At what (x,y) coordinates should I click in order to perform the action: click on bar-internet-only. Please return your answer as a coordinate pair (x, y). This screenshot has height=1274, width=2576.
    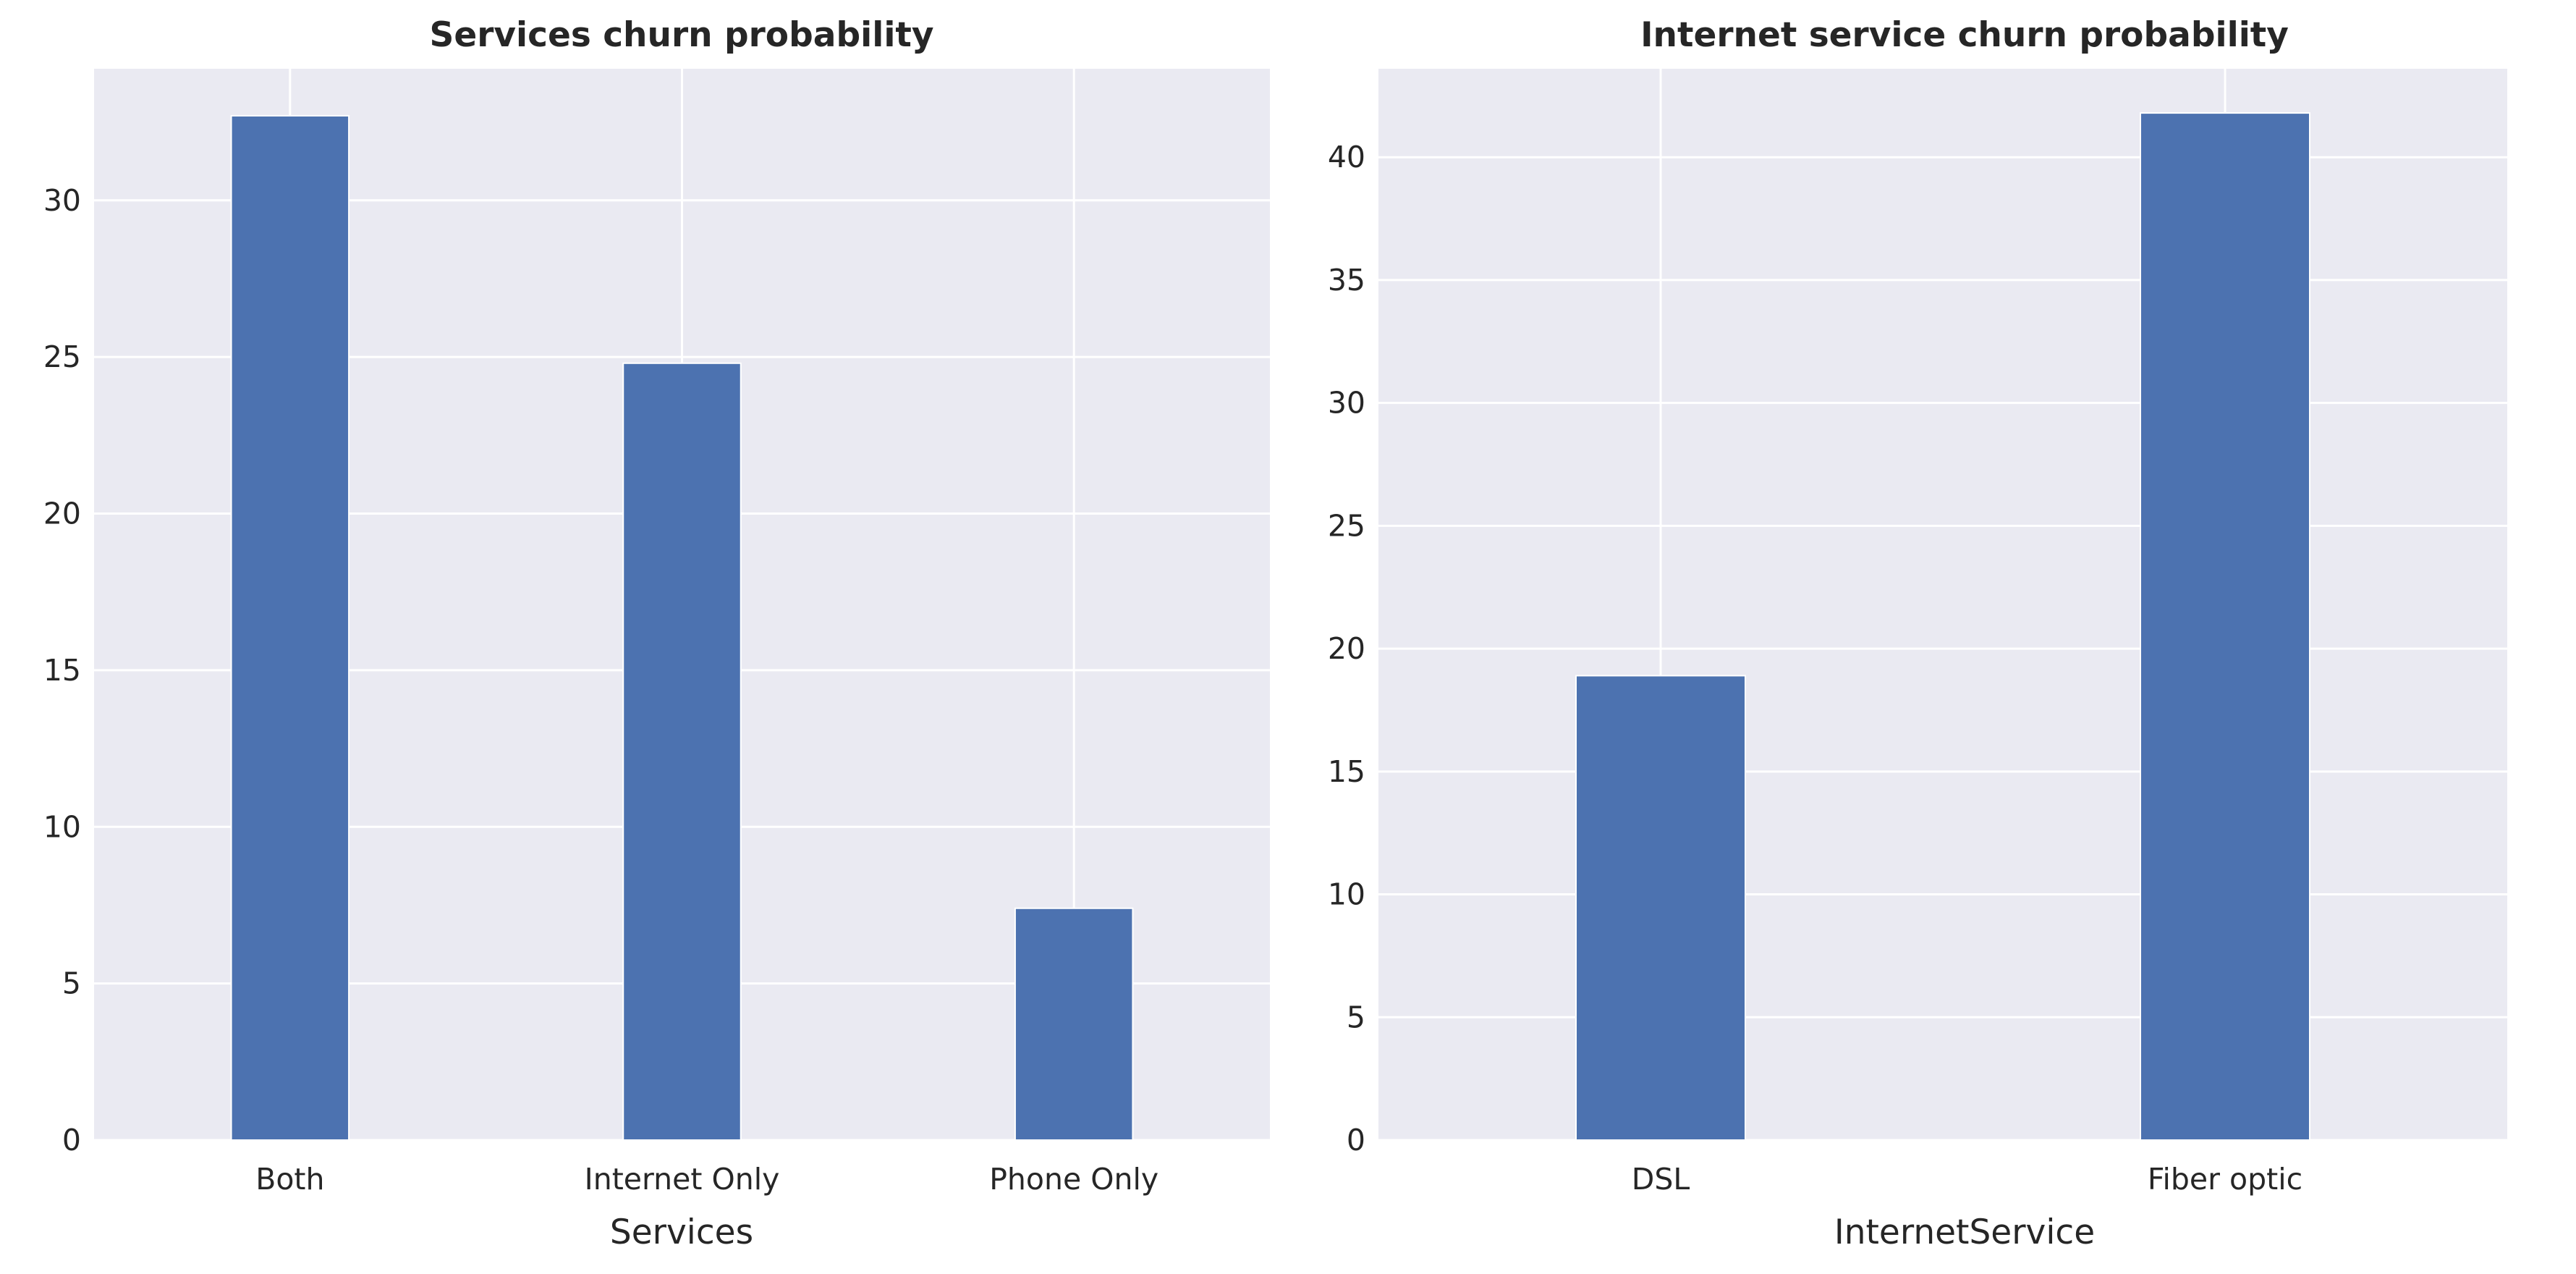
    Looking at the image, I should click on (682, 752).